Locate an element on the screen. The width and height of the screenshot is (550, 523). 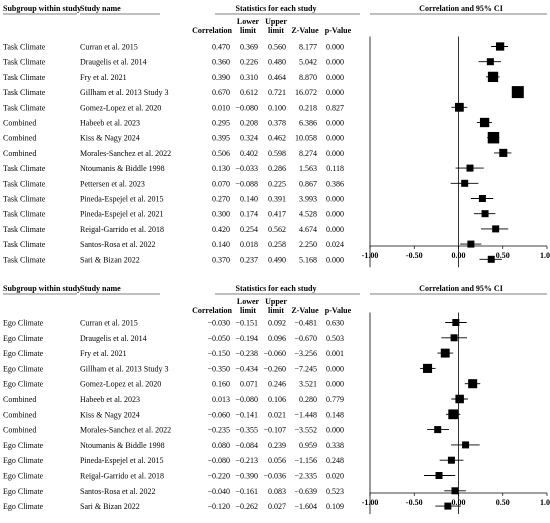
header-plot-group: Correlation and 95% CI is located at coordinates (461, 288).